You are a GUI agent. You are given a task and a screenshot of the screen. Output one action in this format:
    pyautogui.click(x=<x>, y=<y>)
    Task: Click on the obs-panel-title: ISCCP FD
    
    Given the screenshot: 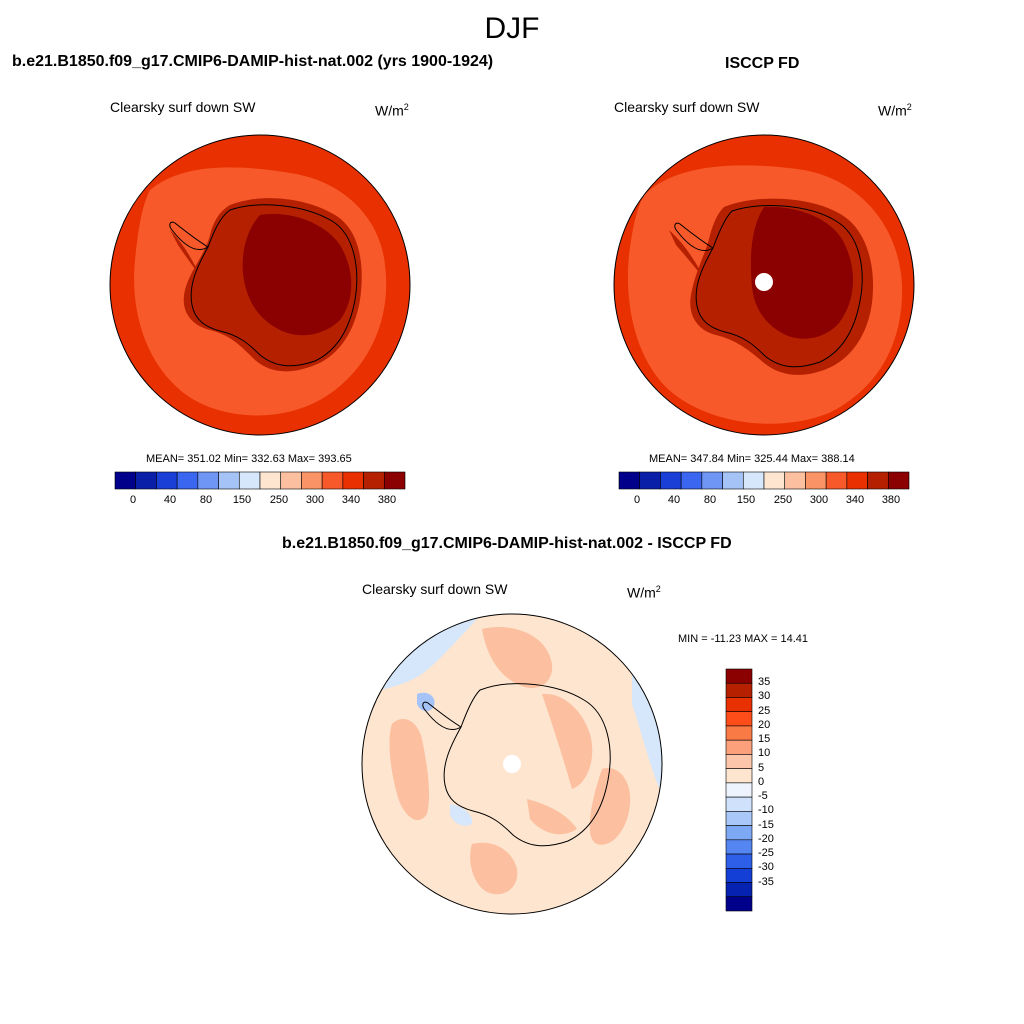 What is the action you would take?
    pyautogui.click(x=762, y=63)
    